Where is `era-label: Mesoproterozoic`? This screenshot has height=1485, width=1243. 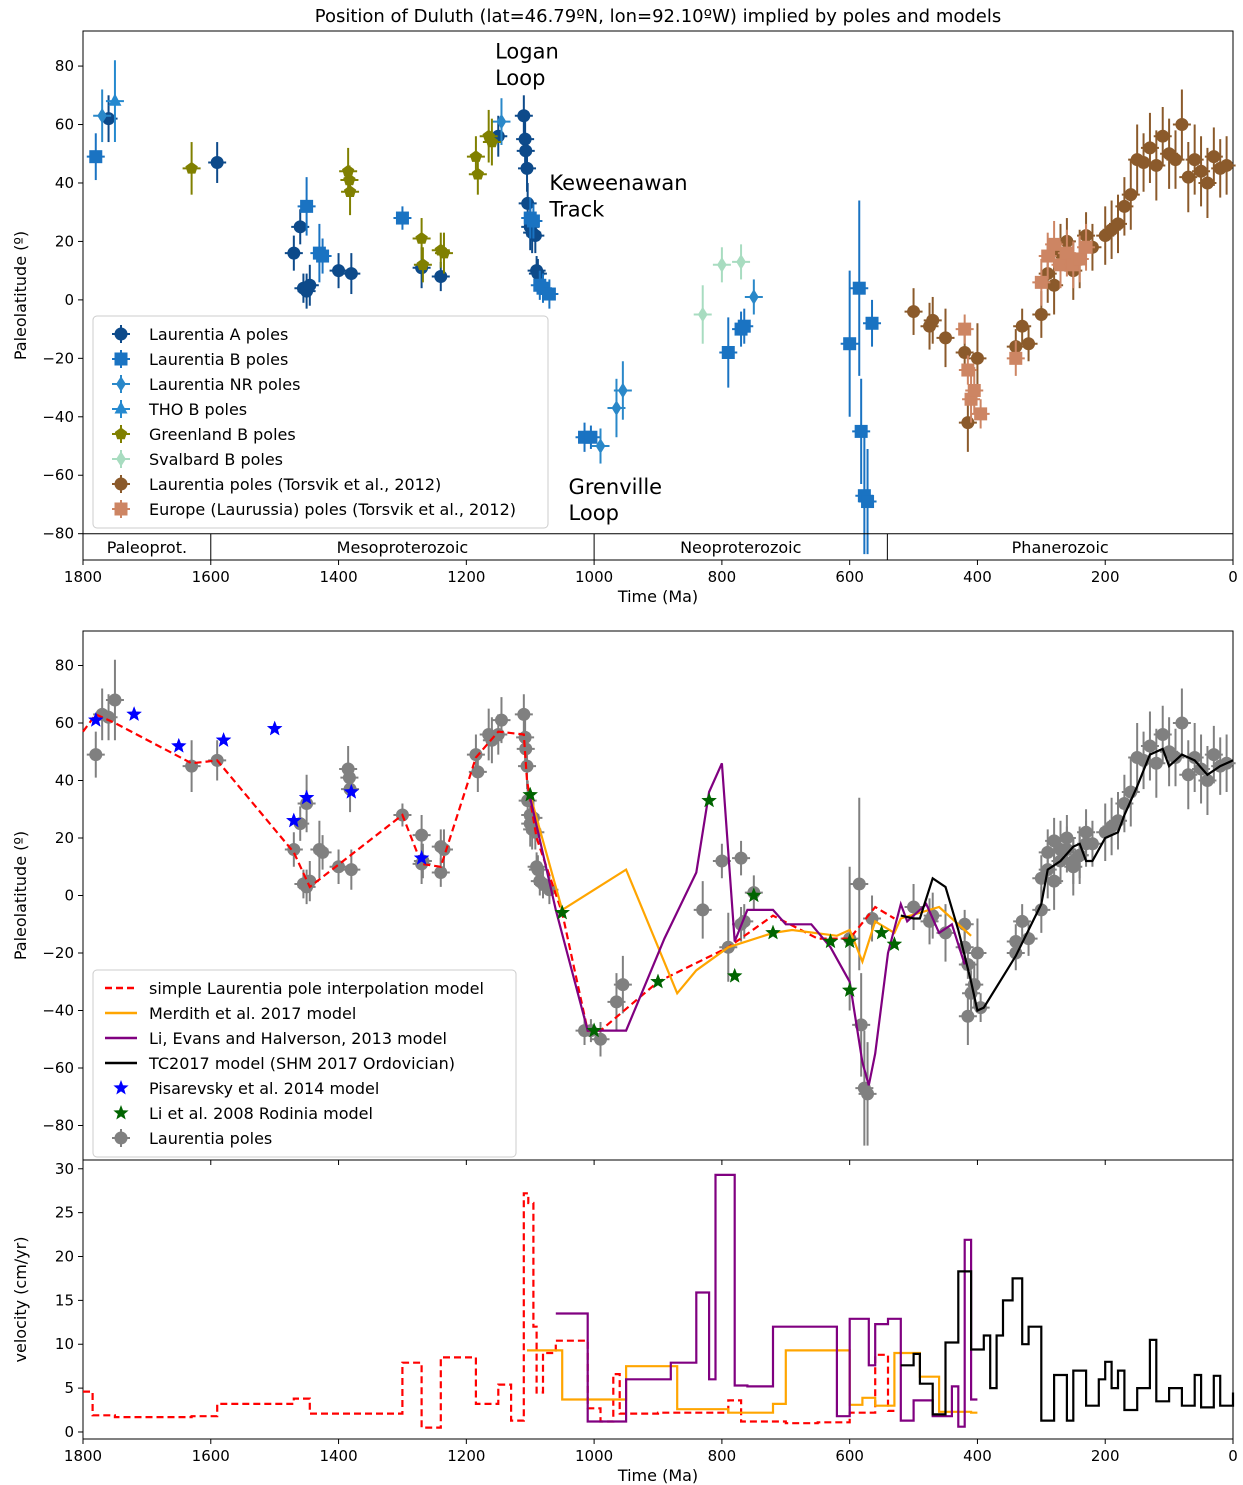 era-label: Mesoproterozoic is located at coordinates (403, 547).